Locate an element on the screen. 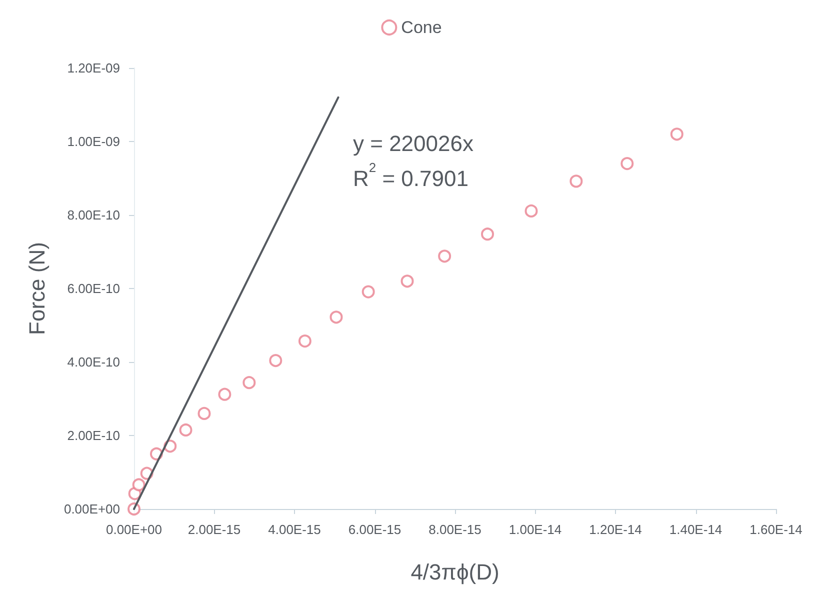  y-tick-label: 4.00E-10 is located at coordinates (93, 362).